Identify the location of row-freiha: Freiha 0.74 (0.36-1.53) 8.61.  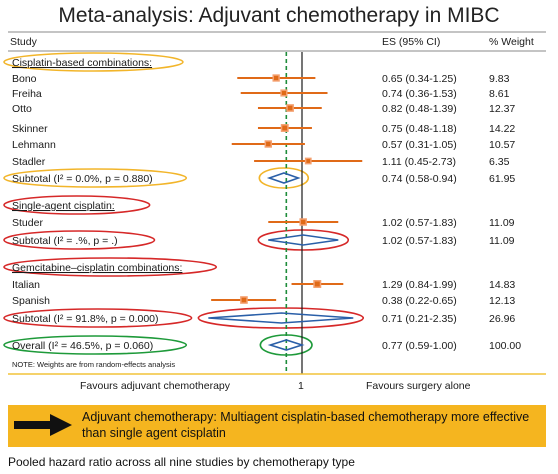
(261, 94).